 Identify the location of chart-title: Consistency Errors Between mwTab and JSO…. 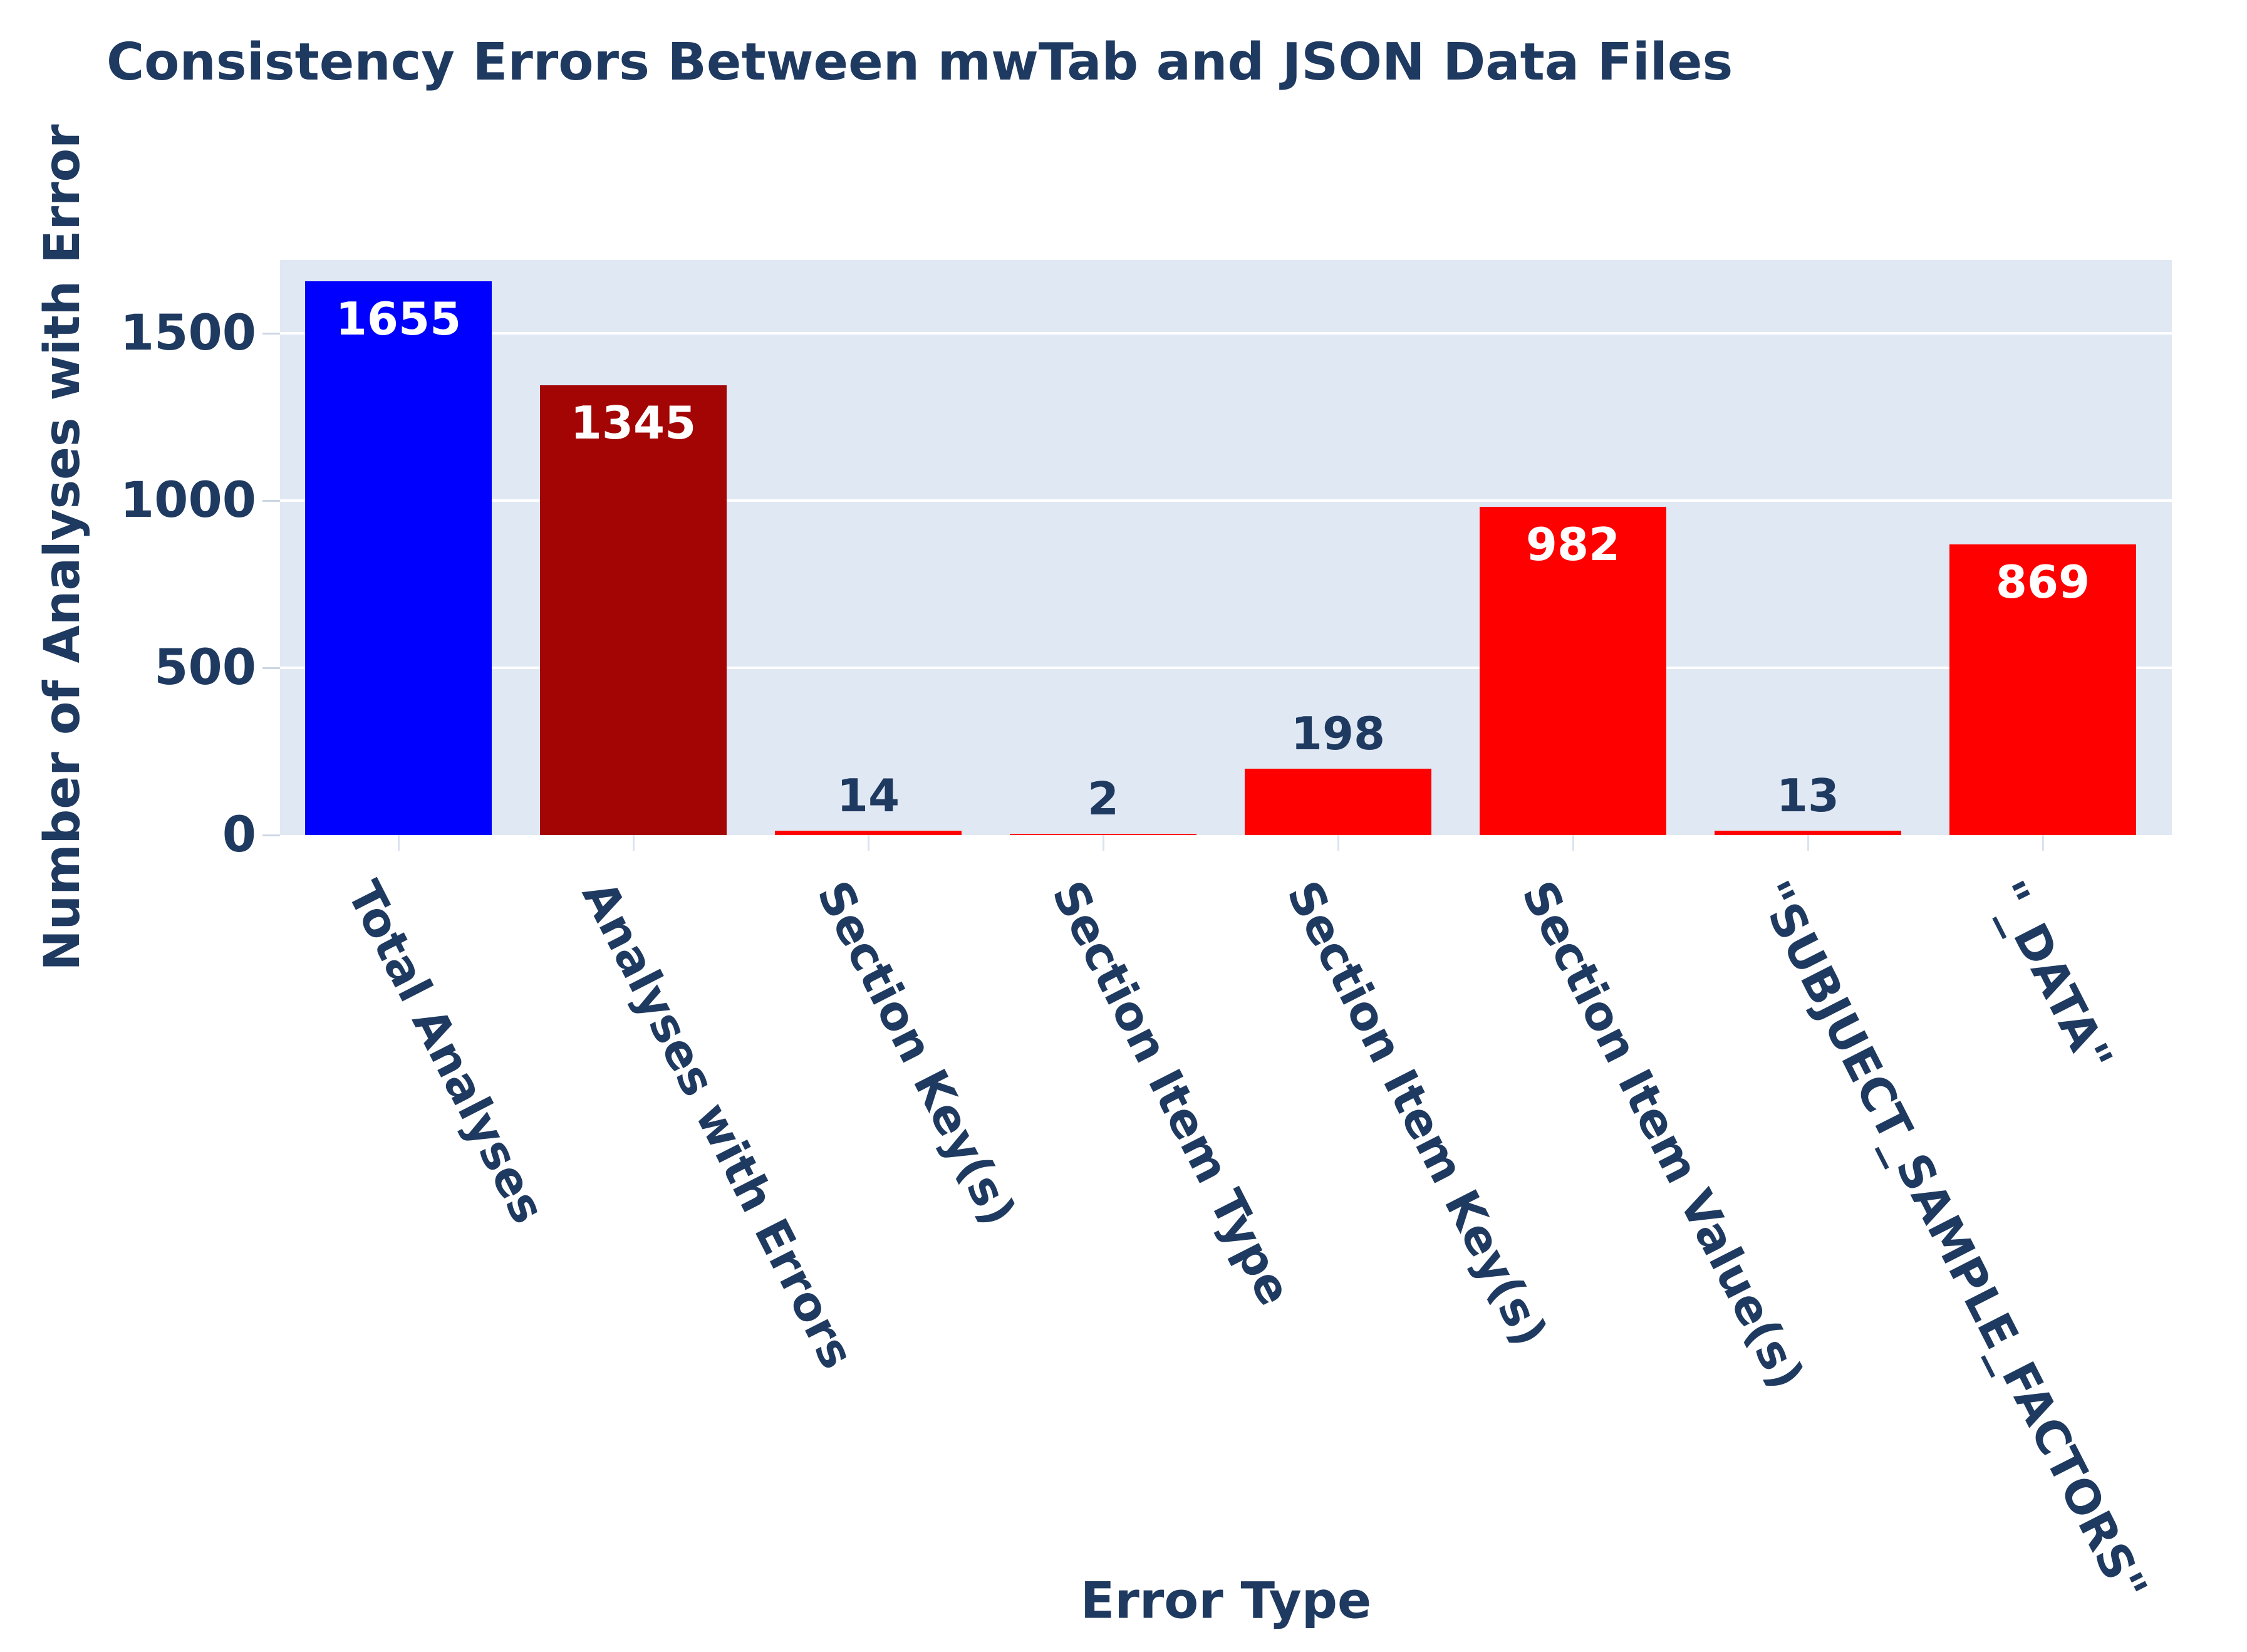
(919, 62).